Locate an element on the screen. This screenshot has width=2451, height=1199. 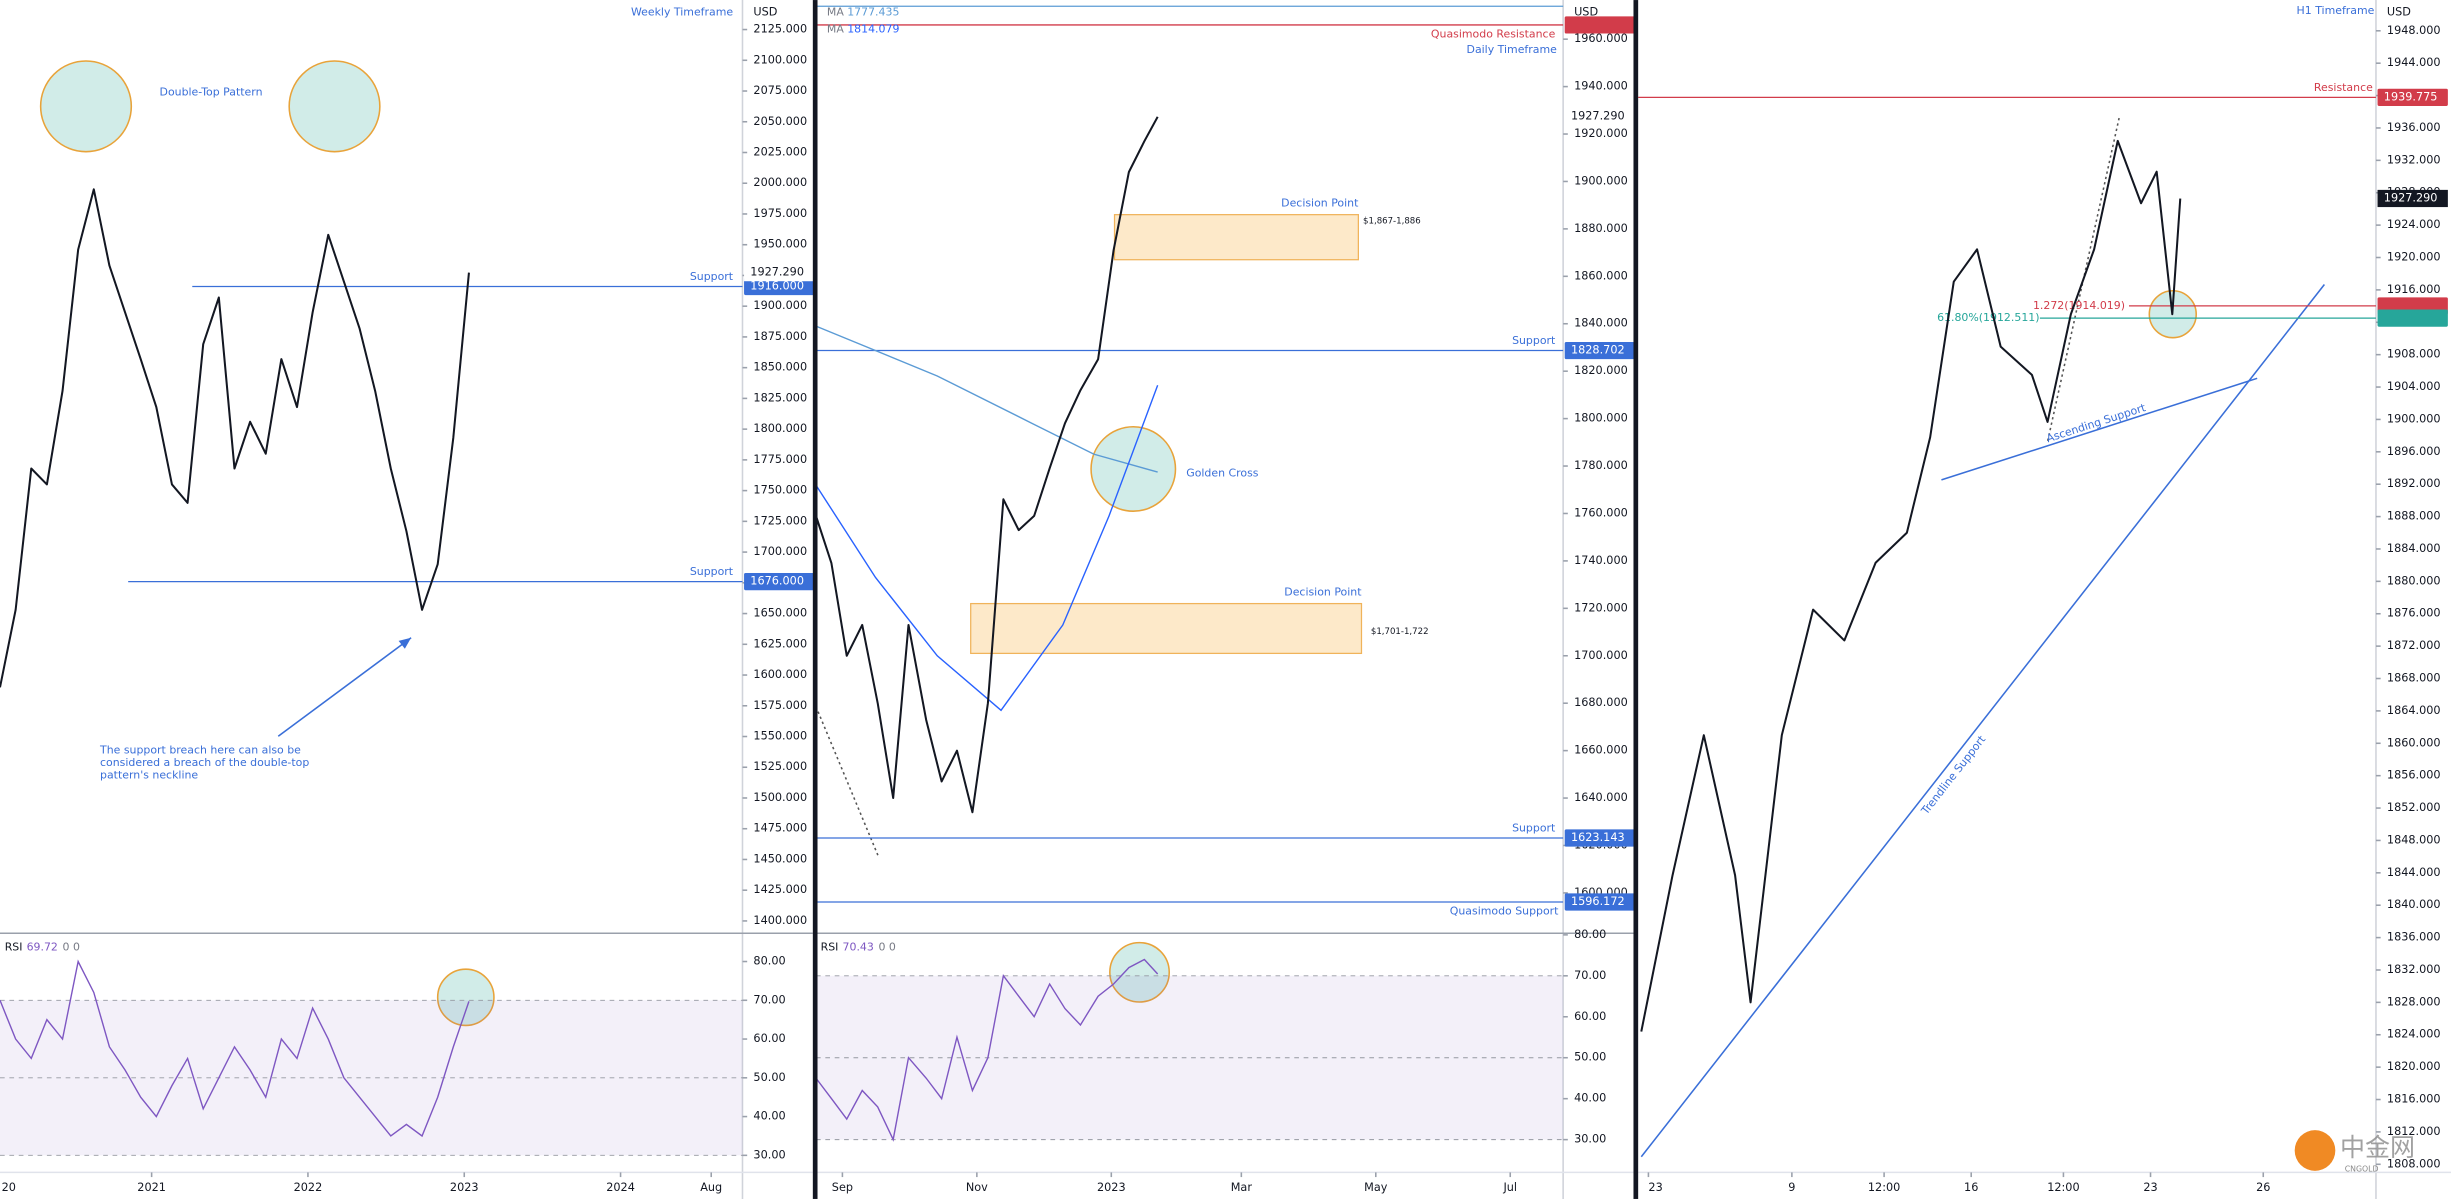
y-tick-label: 1932.000 is located at coordinates (2414, 159).